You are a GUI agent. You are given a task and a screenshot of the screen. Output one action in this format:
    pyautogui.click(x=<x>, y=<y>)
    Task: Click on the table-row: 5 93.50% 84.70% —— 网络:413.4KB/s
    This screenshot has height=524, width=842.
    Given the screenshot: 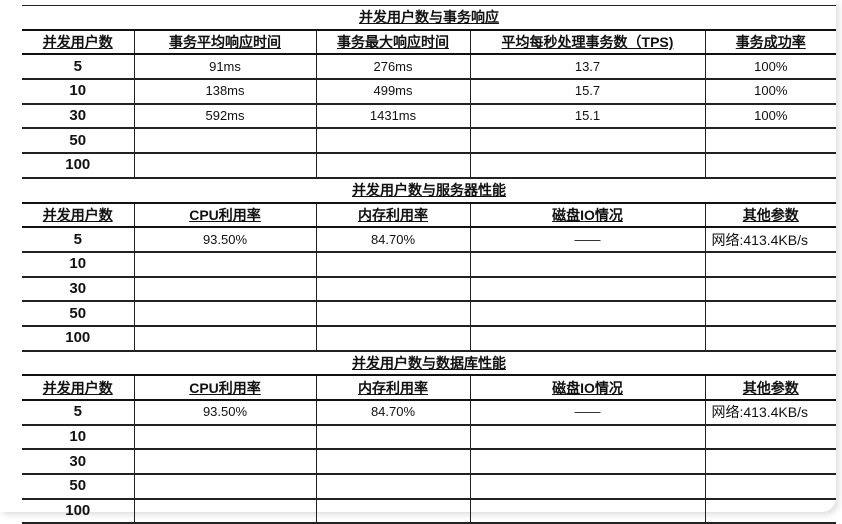 What is the action you would take?
    pyautogui.click(x=429, y=239)
    